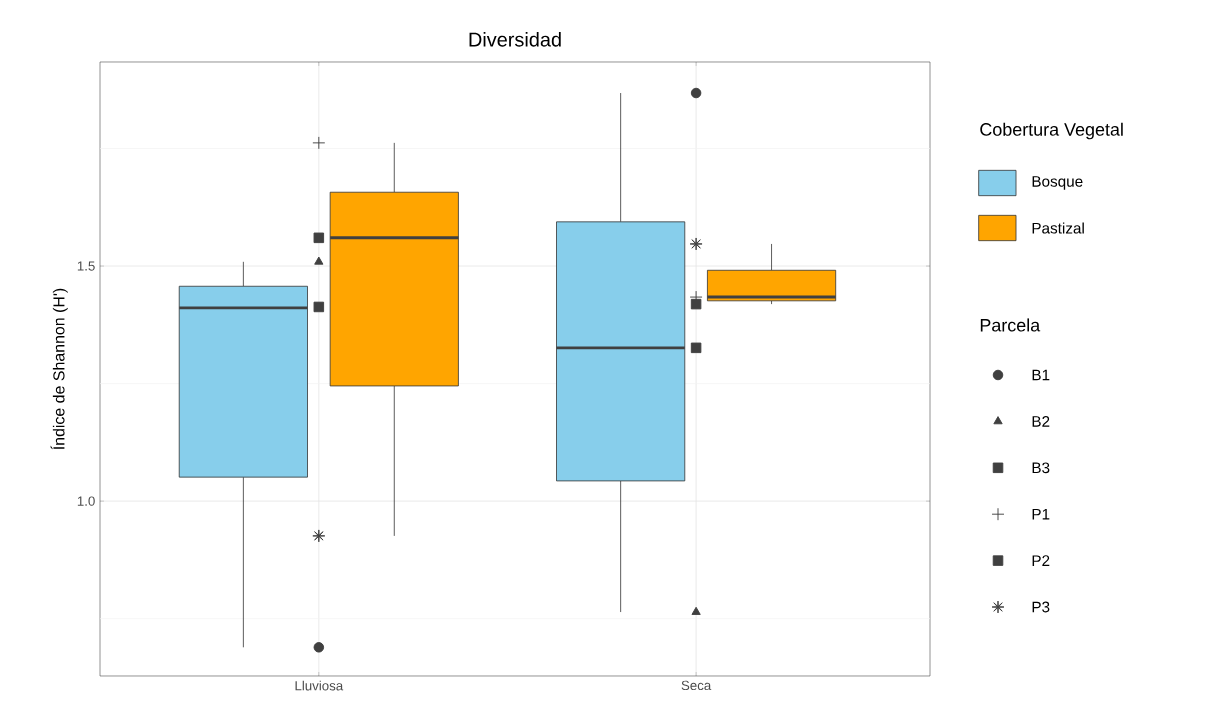  What do you see at coordinates (515, 39) in the screenshot?
I see `chart-title: Diversidad` at bounding box center [515, 39].